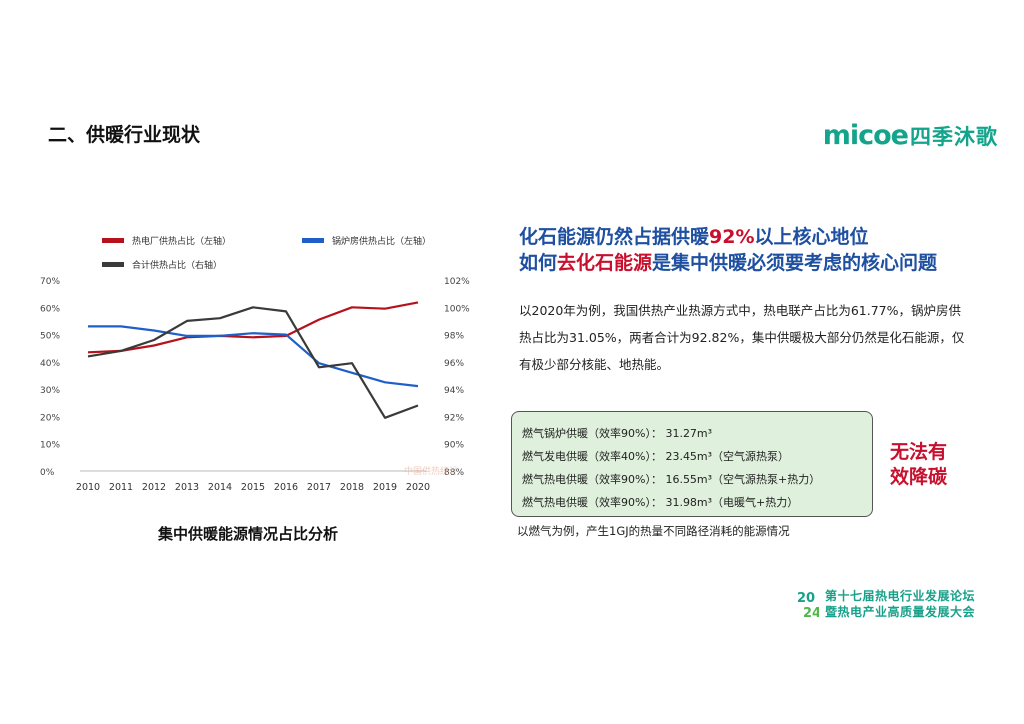 This screenshot has height=724, width=1024. Describe the element at coordinates (617, 433) in the screenshot. I see `gas-row: 燃气锅炉供暖（效率90%）： 31.27m³` at that location.